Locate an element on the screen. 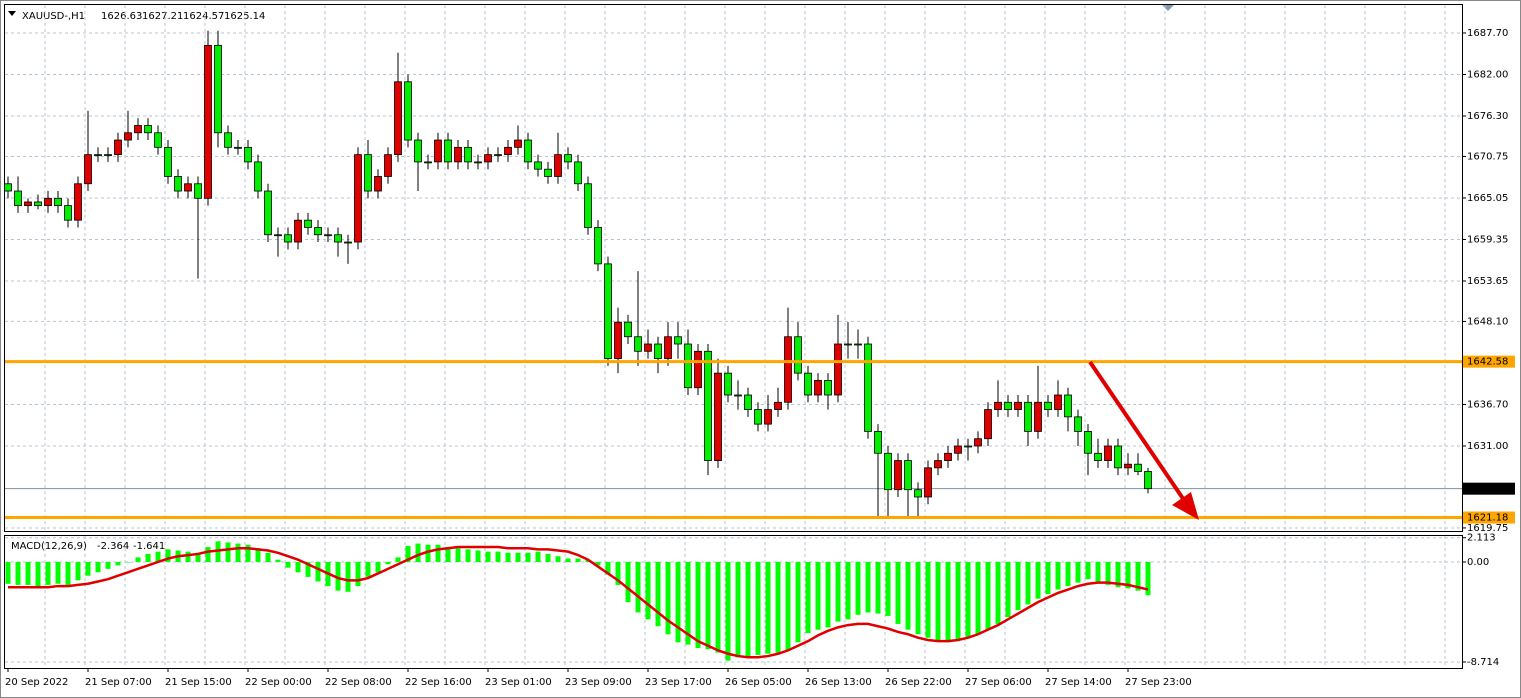 This screenshot has height=698, width=1521. y-tick-label: 1653.65 is located at coordinates (1487, 281).